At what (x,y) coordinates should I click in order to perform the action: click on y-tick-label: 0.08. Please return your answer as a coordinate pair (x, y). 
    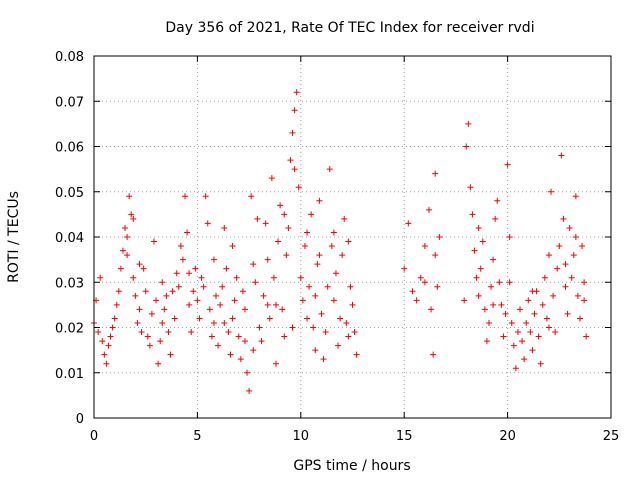
    Looking at the image, I should click on (69, 57).